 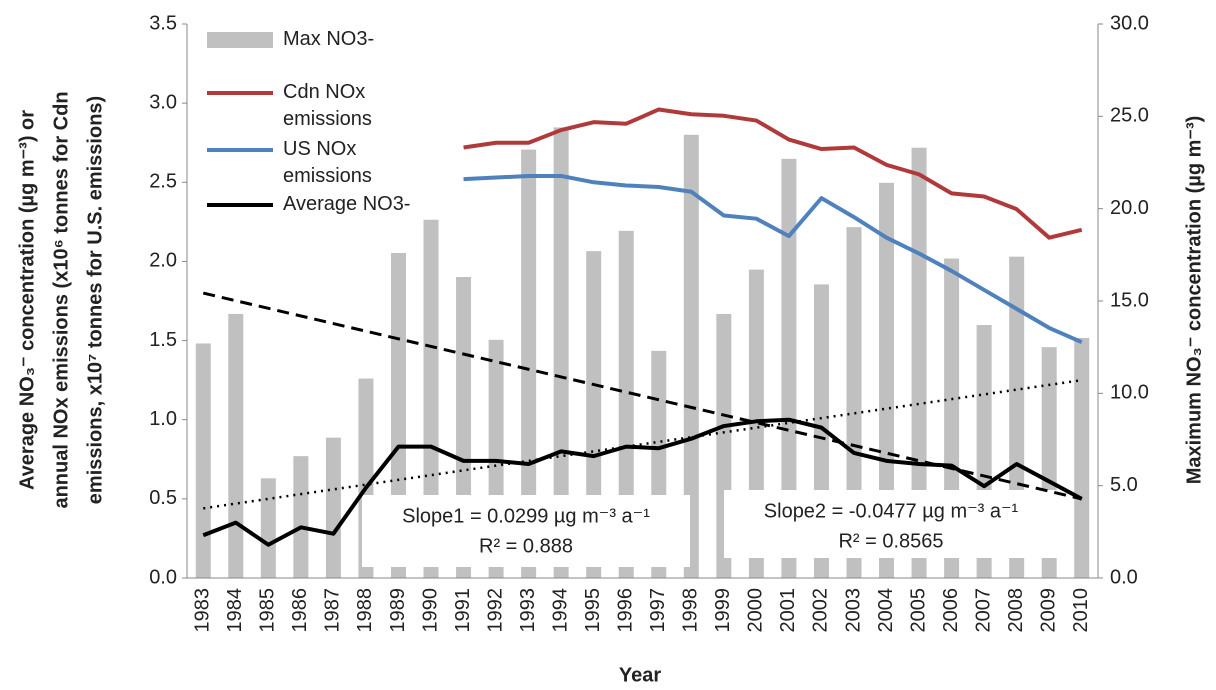 What do you see at coordinates (853, 610) in the screenshot?
I see `x-tick-label: 2003` at bounding box center [853, 610].